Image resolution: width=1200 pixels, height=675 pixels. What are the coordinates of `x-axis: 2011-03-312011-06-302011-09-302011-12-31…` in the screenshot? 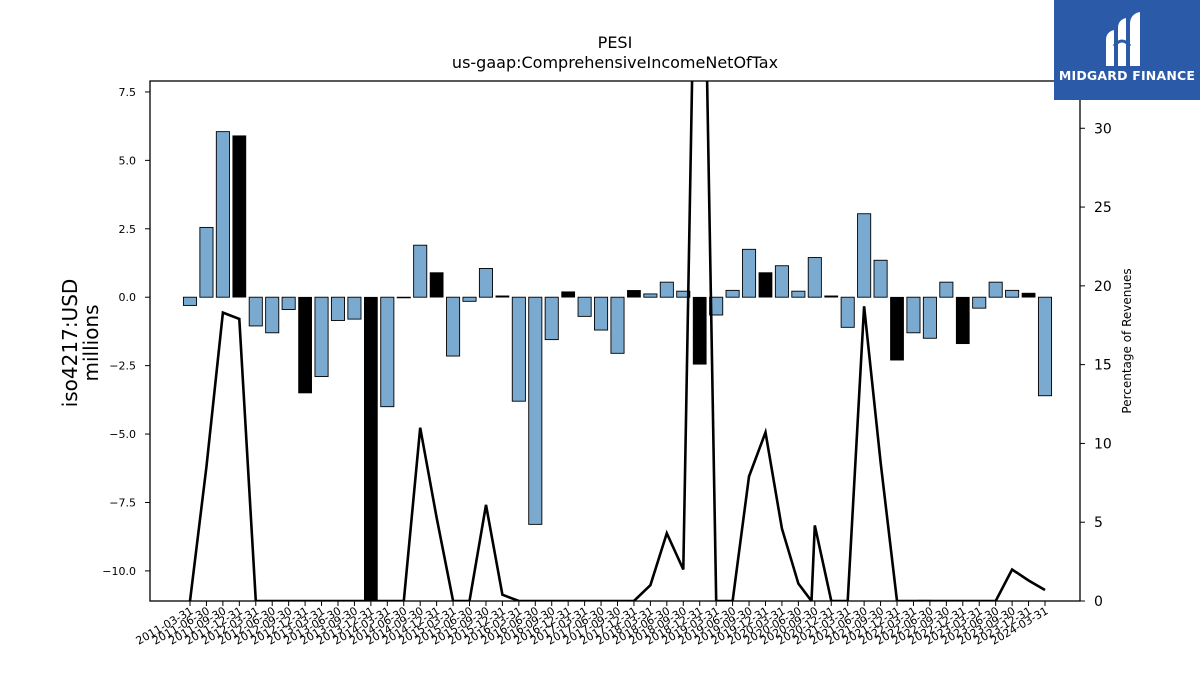 It's located at (592, 624).